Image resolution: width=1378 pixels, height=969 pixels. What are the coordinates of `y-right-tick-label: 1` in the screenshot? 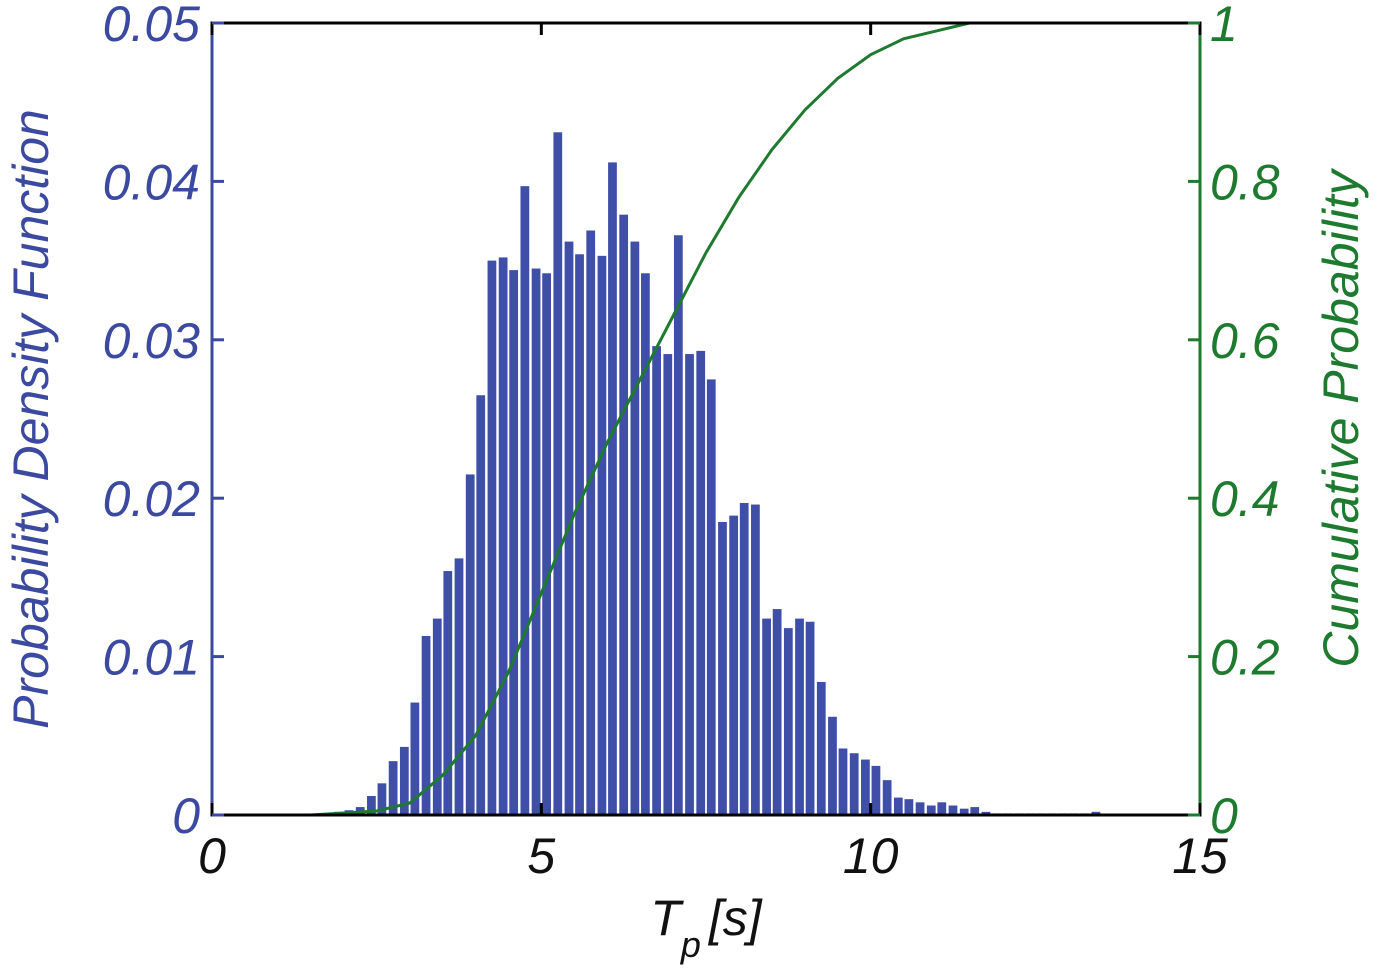 It's located at (1224, 26).